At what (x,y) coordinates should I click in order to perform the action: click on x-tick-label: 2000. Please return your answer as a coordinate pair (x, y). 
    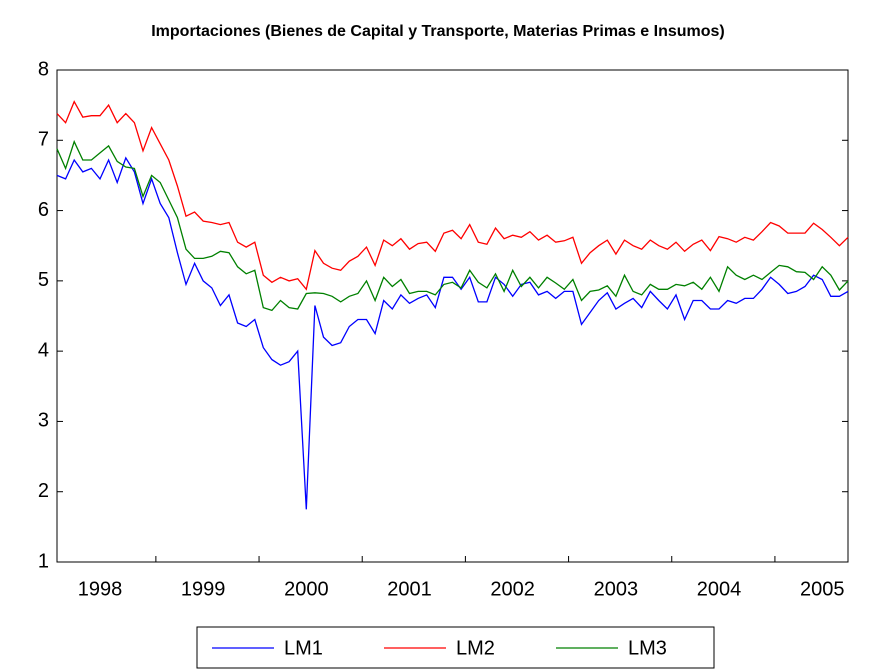
    Looking at the image, I should click on (306, 589).